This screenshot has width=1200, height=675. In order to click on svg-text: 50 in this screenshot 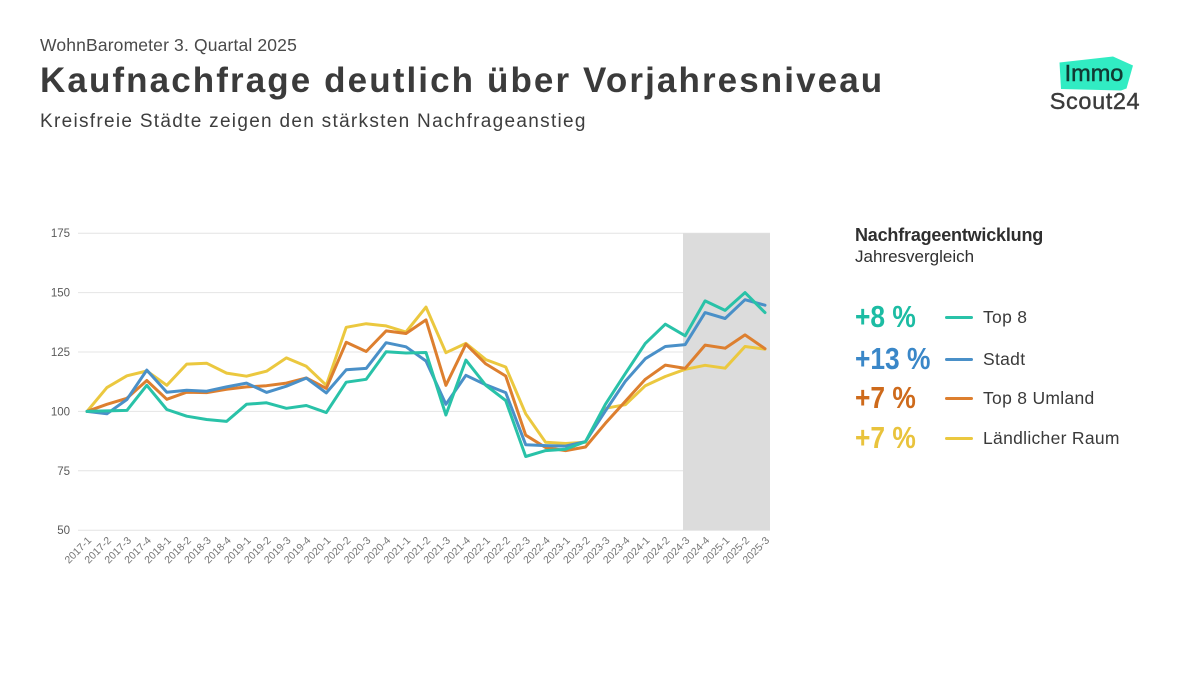, I will do `click(63, 531)`.